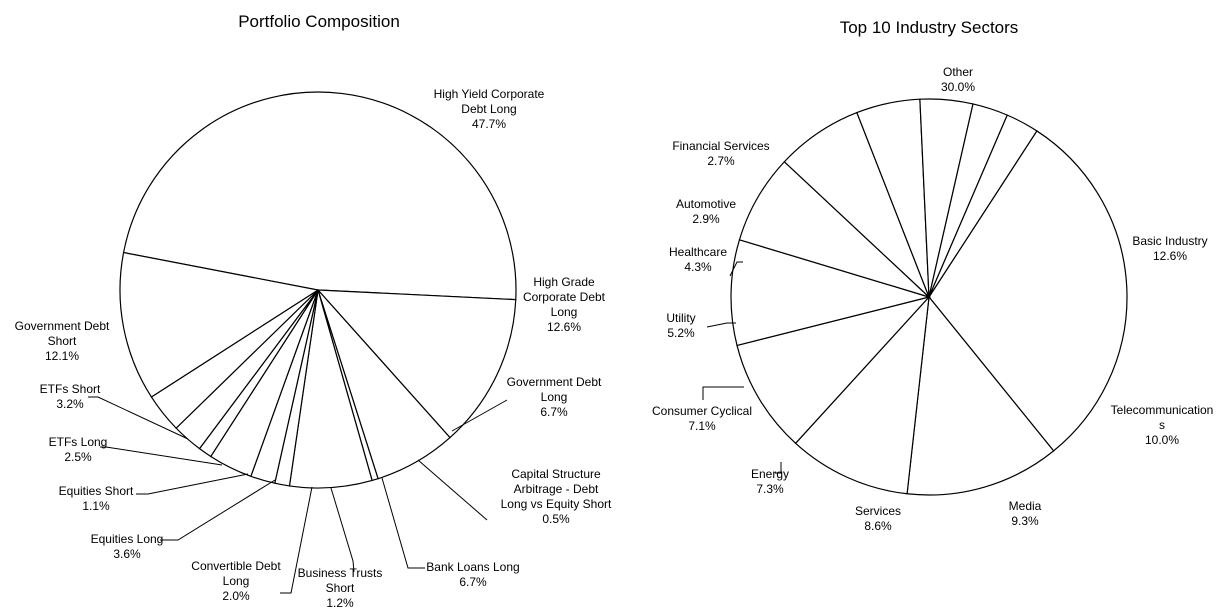 The image size is (1218, 611). What do you see at coordinates (319, 21) in the screenshot?
I see `chart-title-portfolio-composition: Portfolio Composition` at bounding box center [319, 21].